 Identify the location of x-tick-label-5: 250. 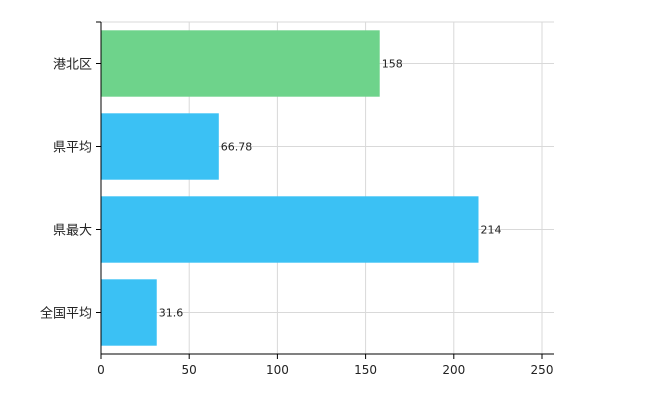
(542, 370).